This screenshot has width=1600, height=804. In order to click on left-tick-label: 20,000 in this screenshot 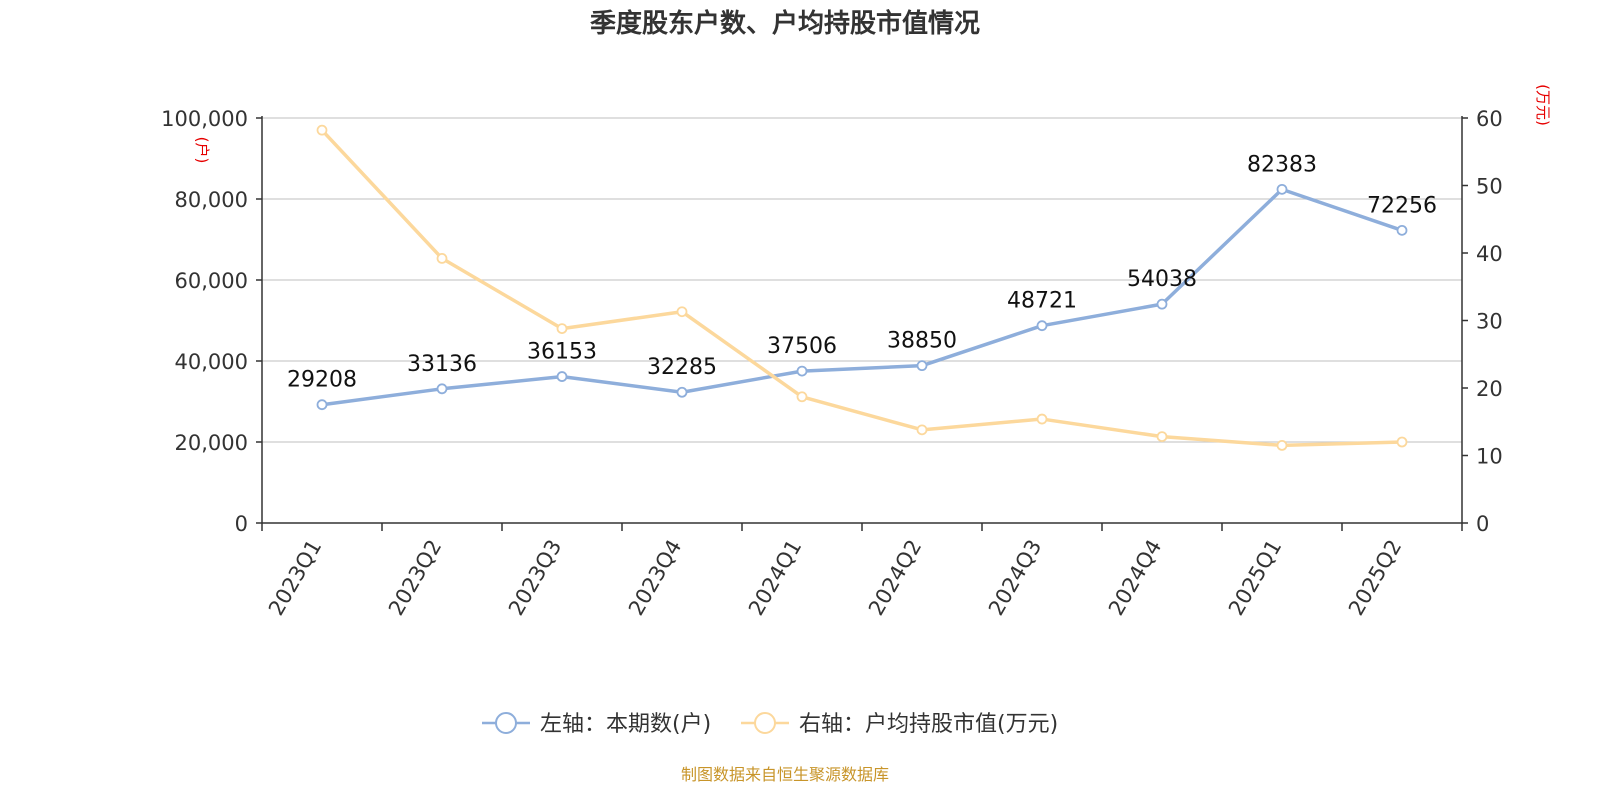, I will do `click(211, 443)`.